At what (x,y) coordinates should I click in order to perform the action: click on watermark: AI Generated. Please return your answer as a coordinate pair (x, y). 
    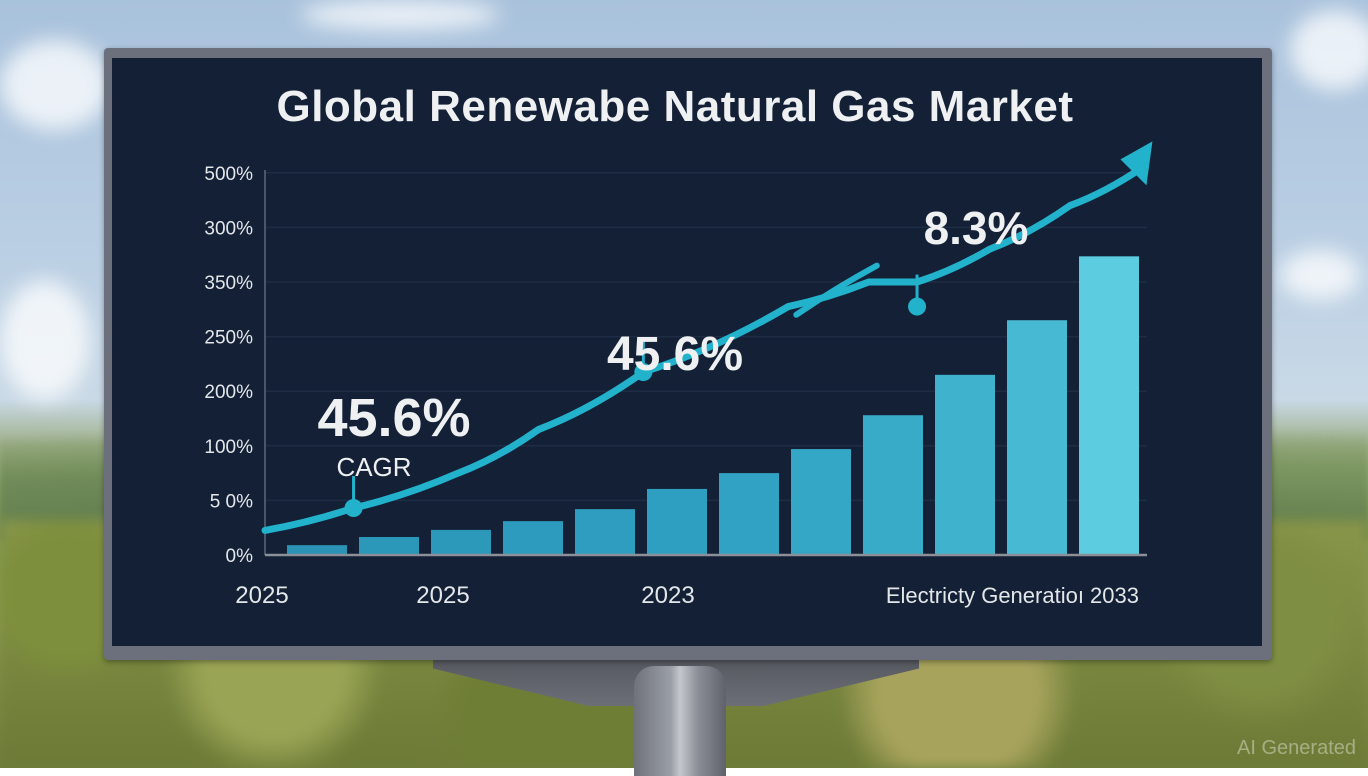
    Looking at the image, I should click on (1296, 748).